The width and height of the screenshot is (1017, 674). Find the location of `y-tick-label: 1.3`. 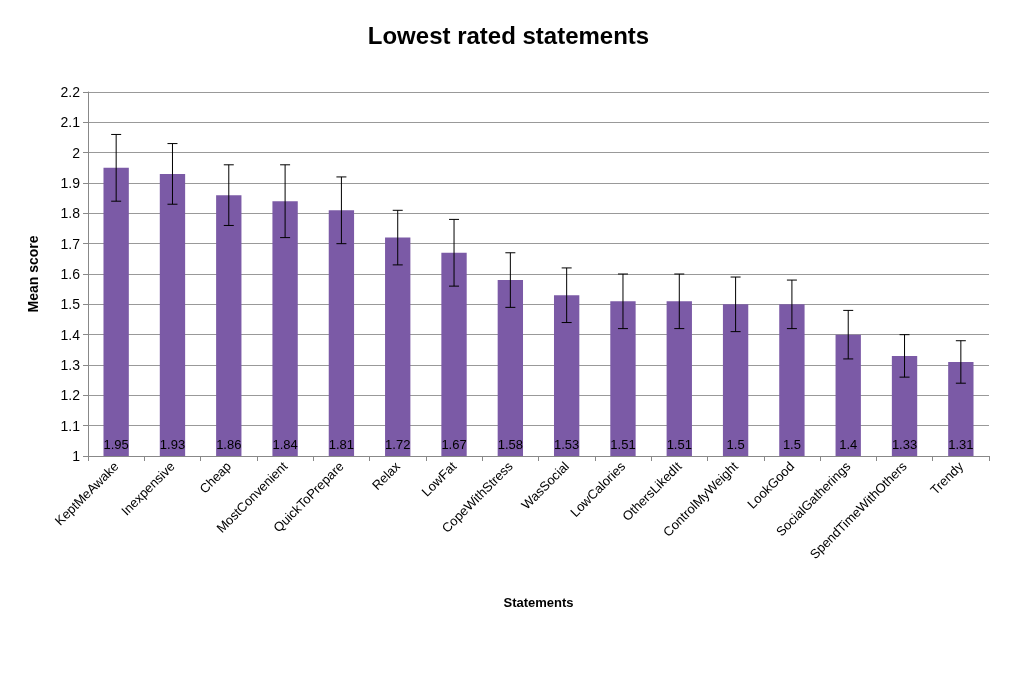

y-tick-label: 1.3 is located at coordinates (70, 365).